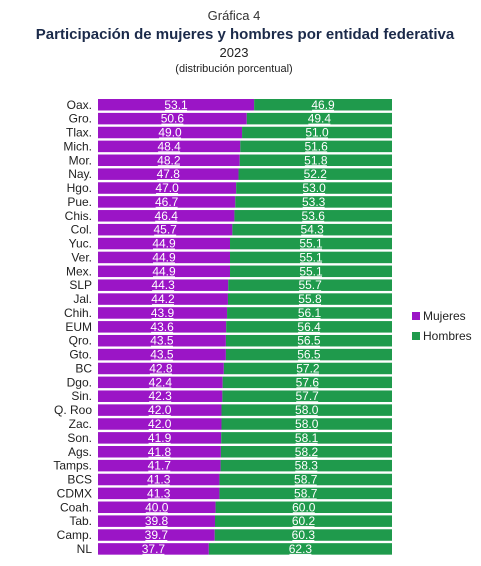 This screenshot has width=481, height=566. I want to click on data-label-hombres: 46.9, so click(323, 105).